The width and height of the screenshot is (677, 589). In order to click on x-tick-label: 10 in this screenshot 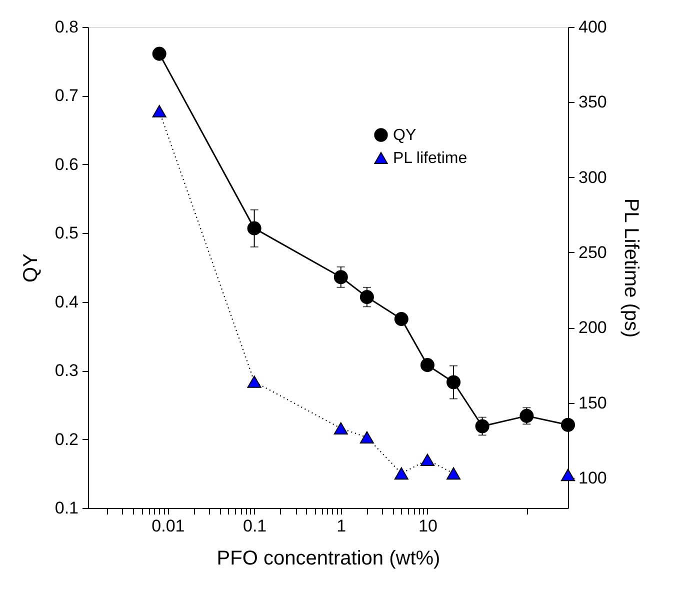, I will do `click(428, 526)`.